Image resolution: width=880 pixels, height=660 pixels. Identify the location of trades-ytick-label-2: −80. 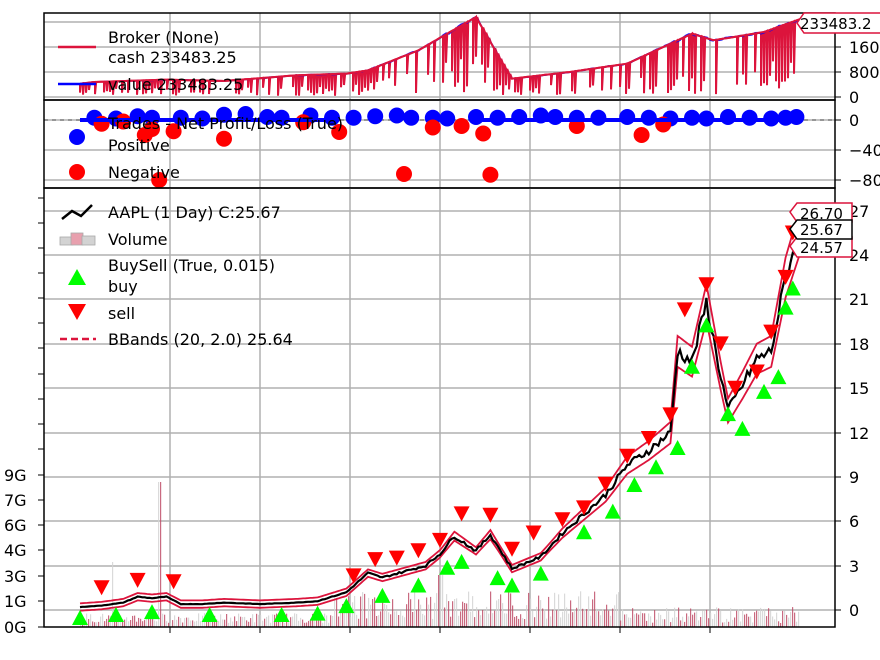
(864, 180).